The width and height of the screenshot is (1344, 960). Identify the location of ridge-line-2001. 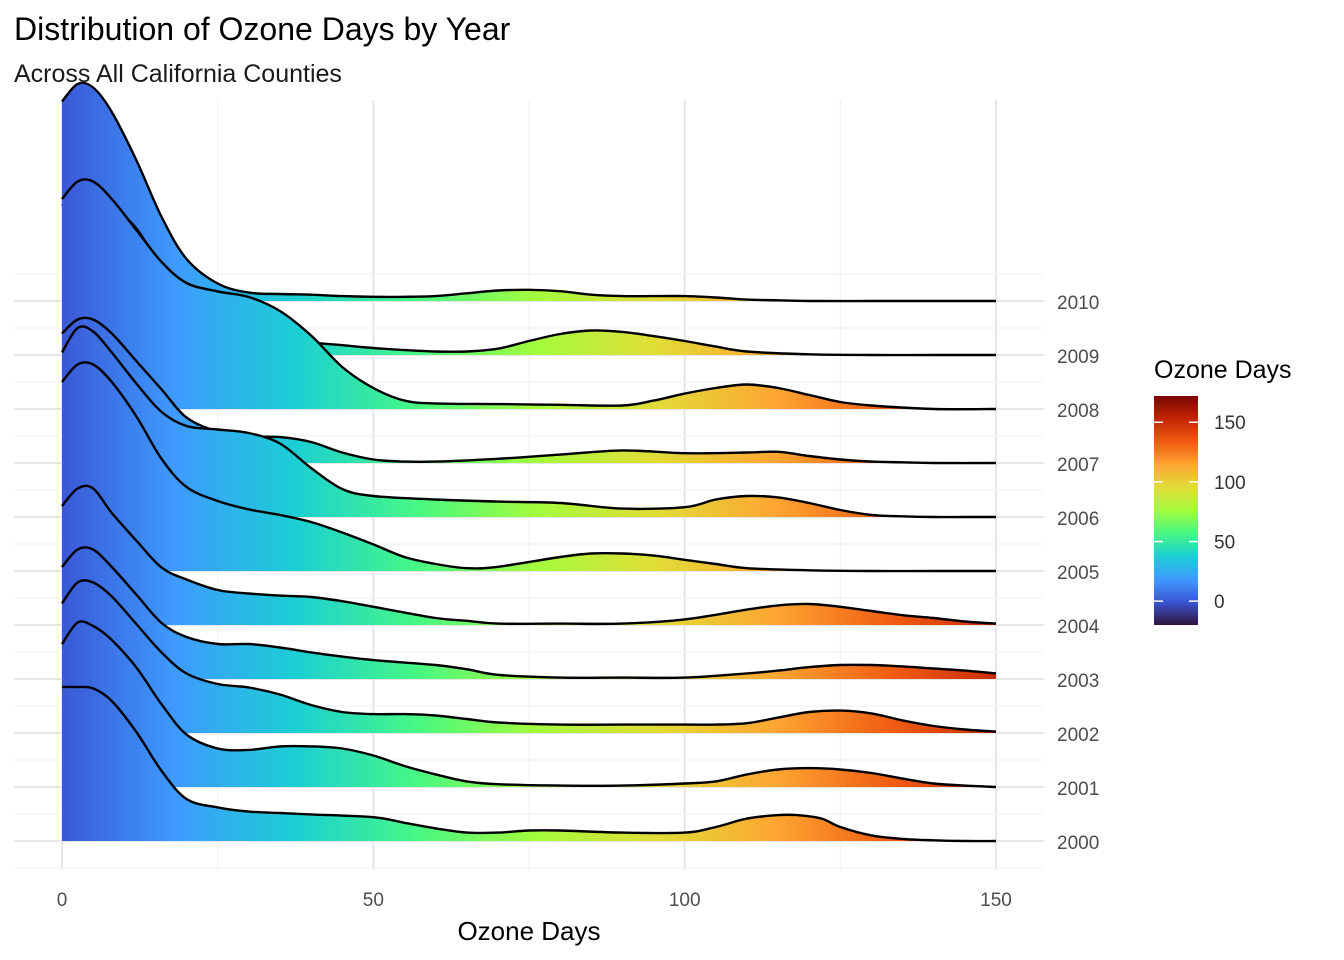
(529, 704).